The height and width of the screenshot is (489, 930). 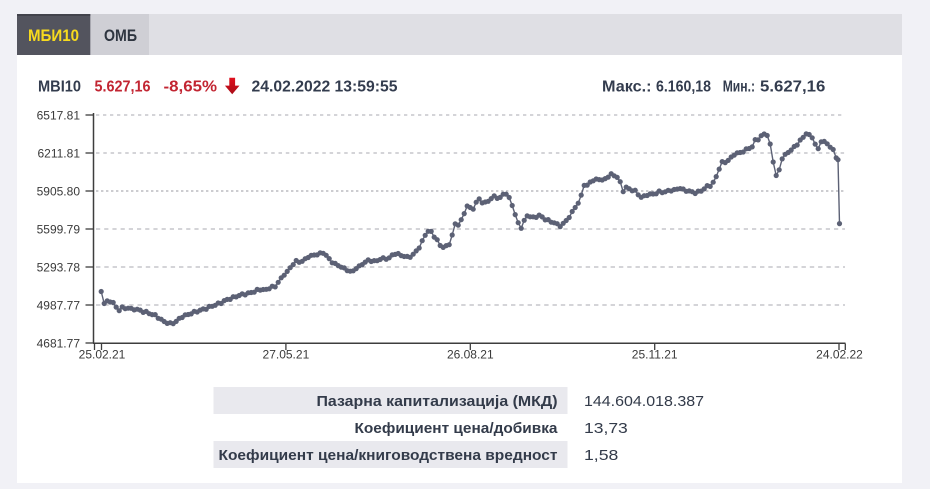 What do you see at coordinates (59, 306) in the screenshot?
I see `svg-text: 4987.77` at bounding box center [59, 306].